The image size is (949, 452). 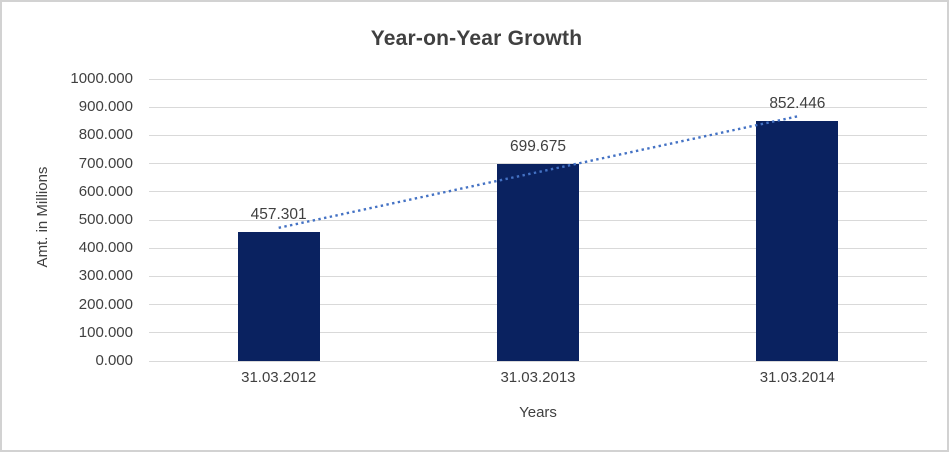 I want to click on y-tick-label: 500.000, so click(x=105, y=219).